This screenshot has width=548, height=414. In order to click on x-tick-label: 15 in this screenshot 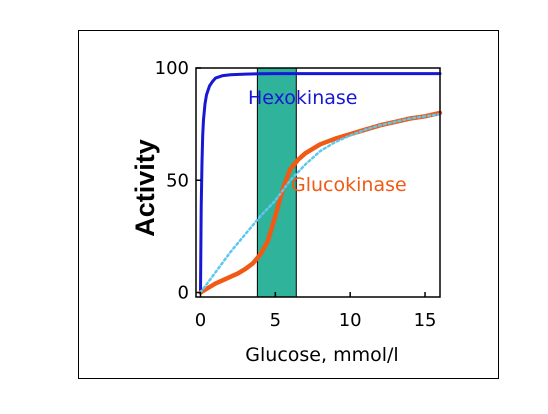, I will do `click(425, 320)`.